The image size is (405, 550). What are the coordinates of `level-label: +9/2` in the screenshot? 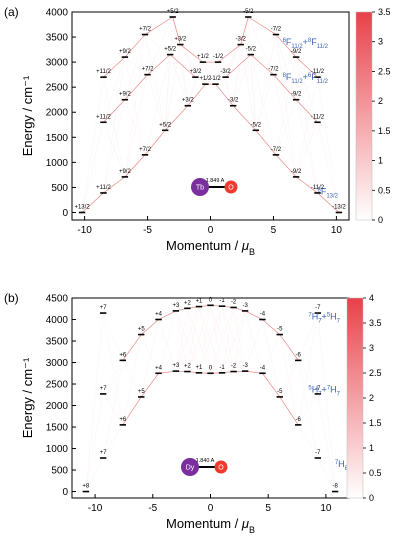 It's located at (125, 172).